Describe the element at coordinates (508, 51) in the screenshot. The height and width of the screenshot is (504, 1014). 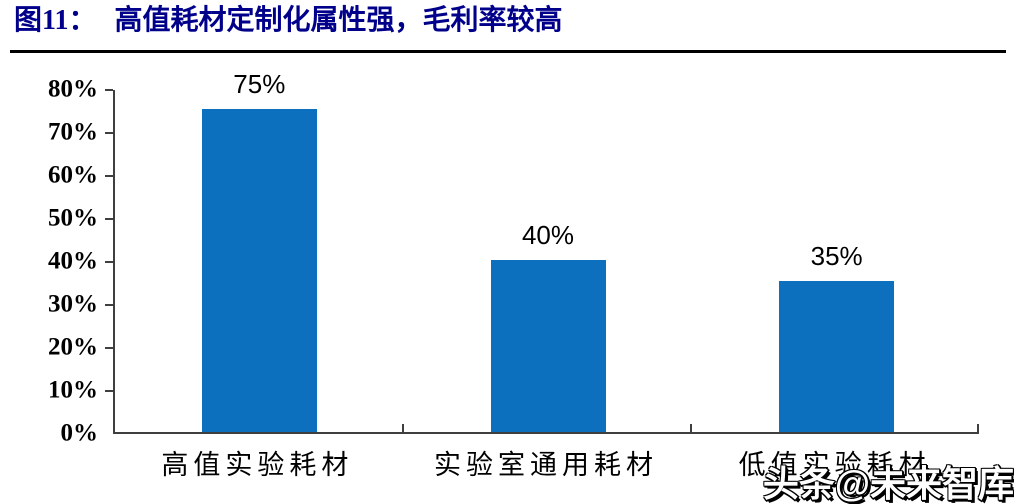
I see `title-divider` at that location.